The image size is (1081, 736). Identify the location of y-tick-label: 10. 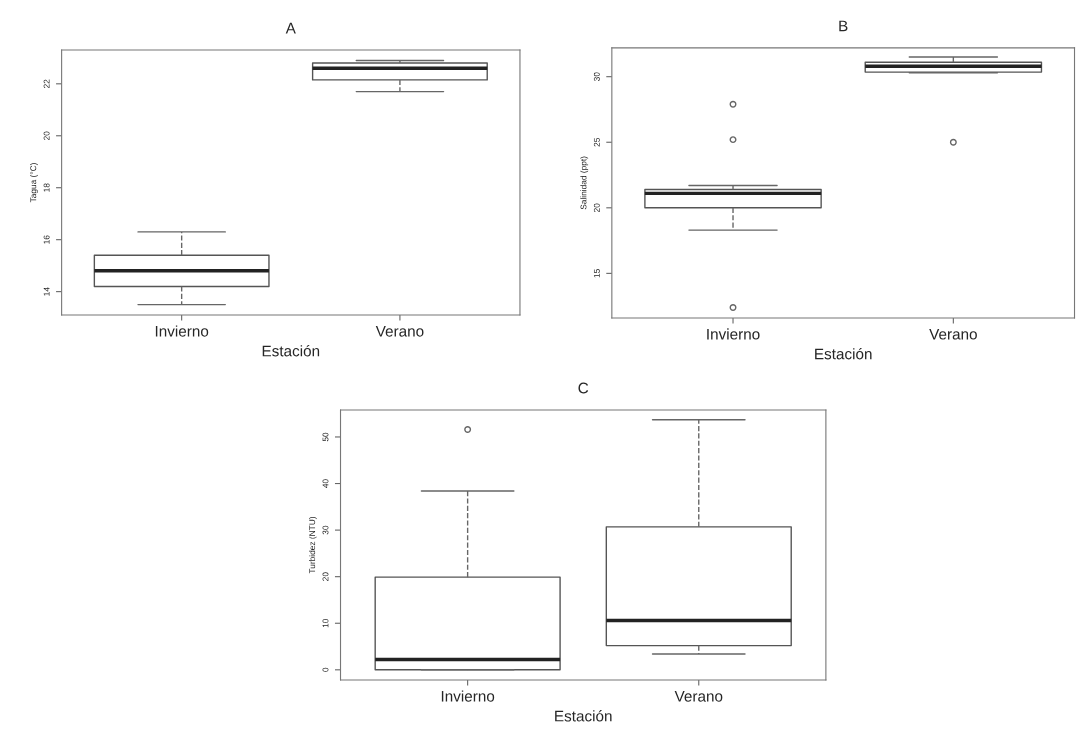
(325, 623).